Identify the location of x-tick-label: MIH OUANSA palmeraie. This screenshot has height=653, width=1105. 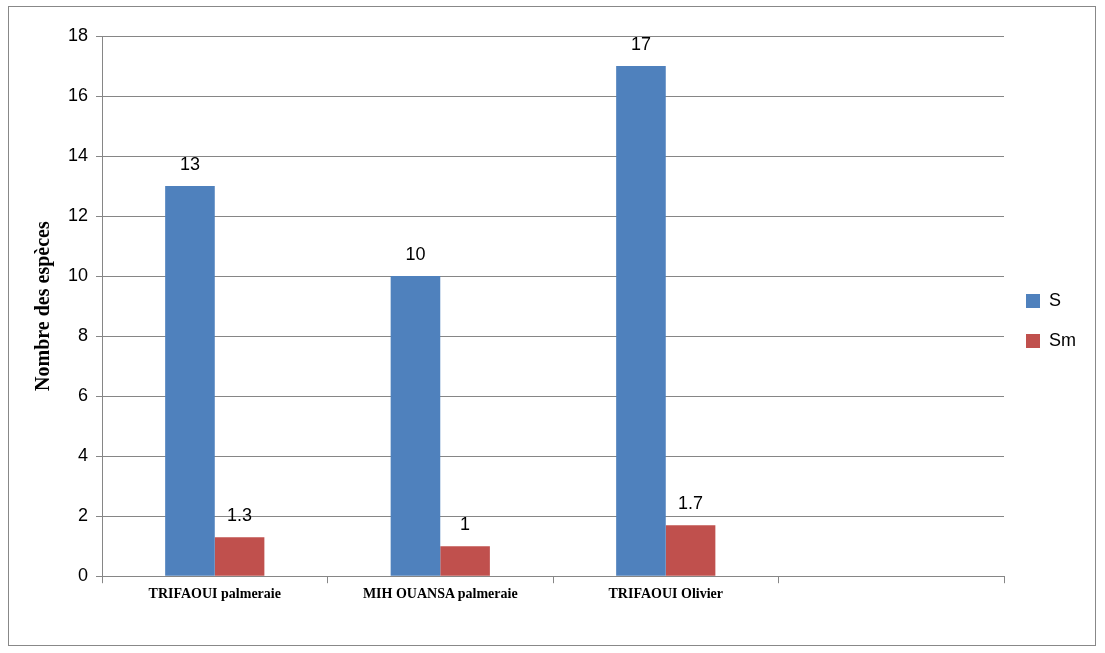
(440, 594).